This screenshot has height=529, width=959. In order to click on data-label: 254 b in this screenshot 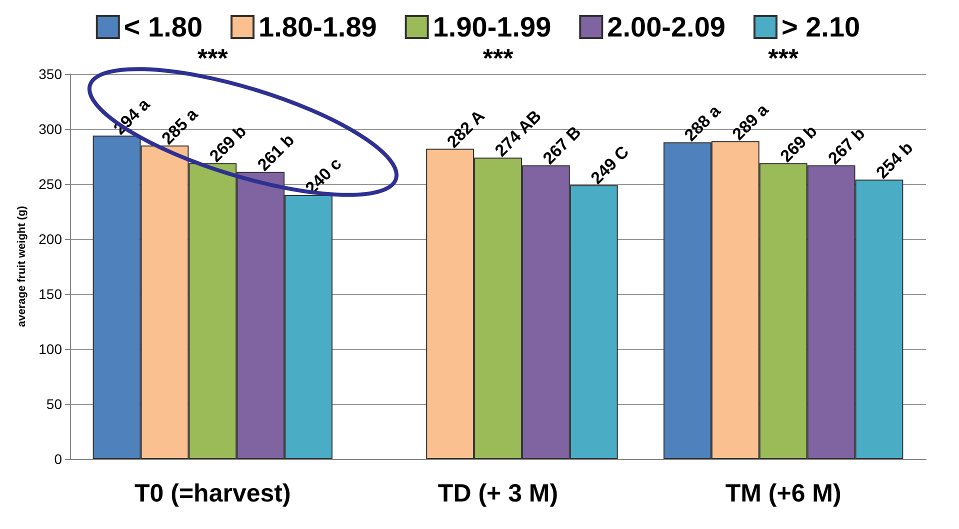, I will do `click(894, 160)`.